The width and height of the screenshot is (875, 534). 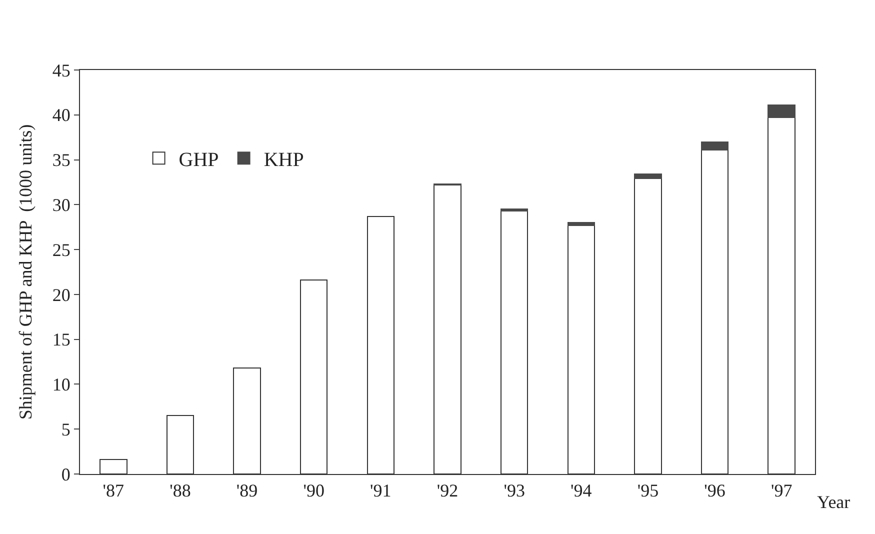 I want to click on x-tick-label: '87, so click(x=113, y=490).